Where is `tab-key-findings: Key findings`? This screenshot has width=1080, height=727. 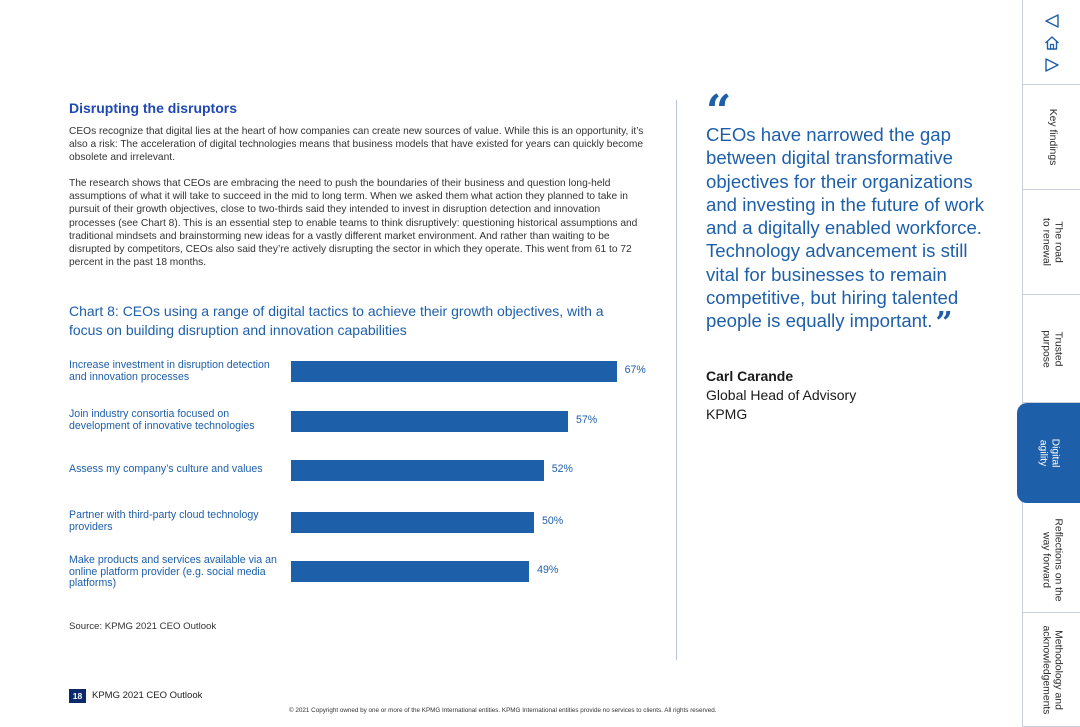 tab-key-findings: Key findings is located at coordinates (1051, 137).